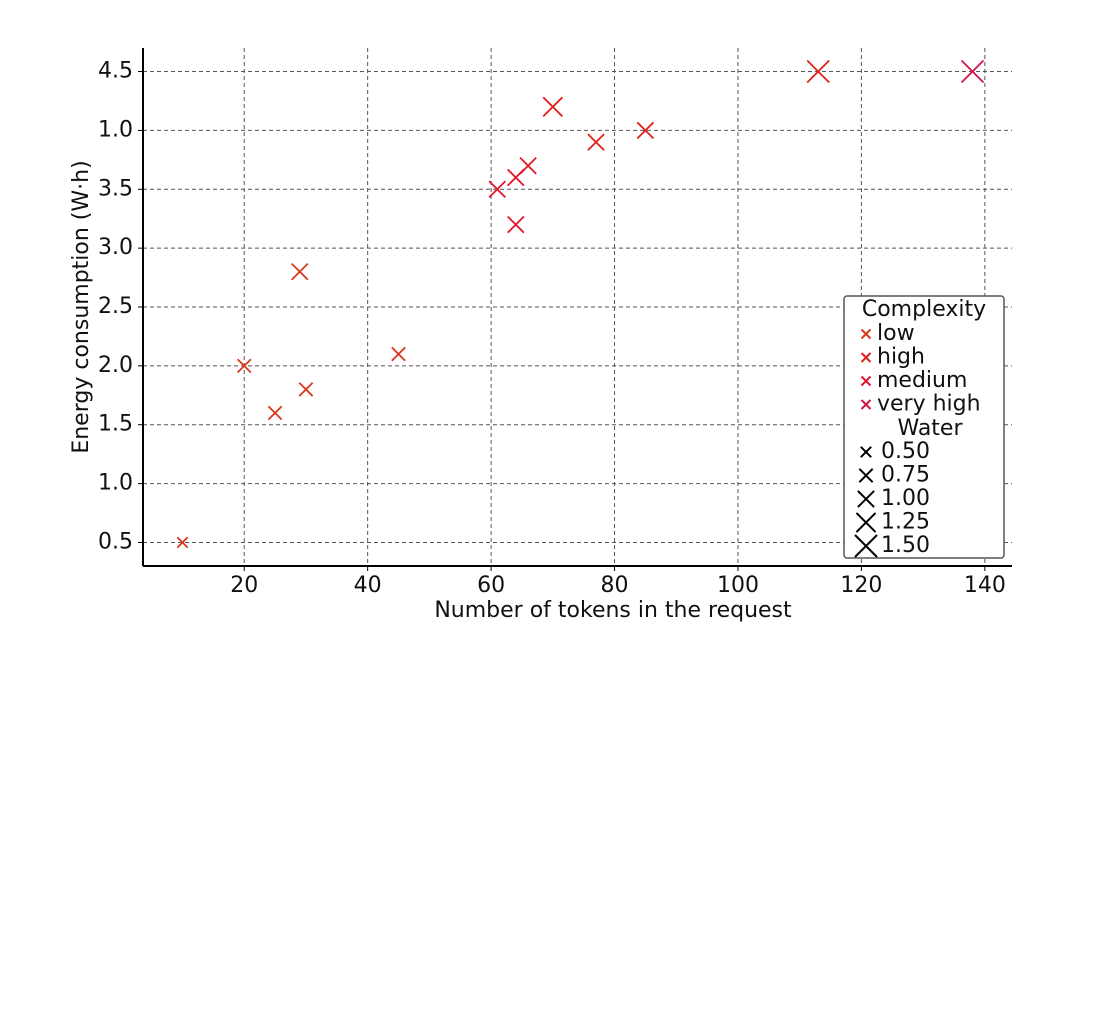  Describe the element at coordinates (115, 365) in the screenshot. I see `y-tick-label: 2.0` at that location.